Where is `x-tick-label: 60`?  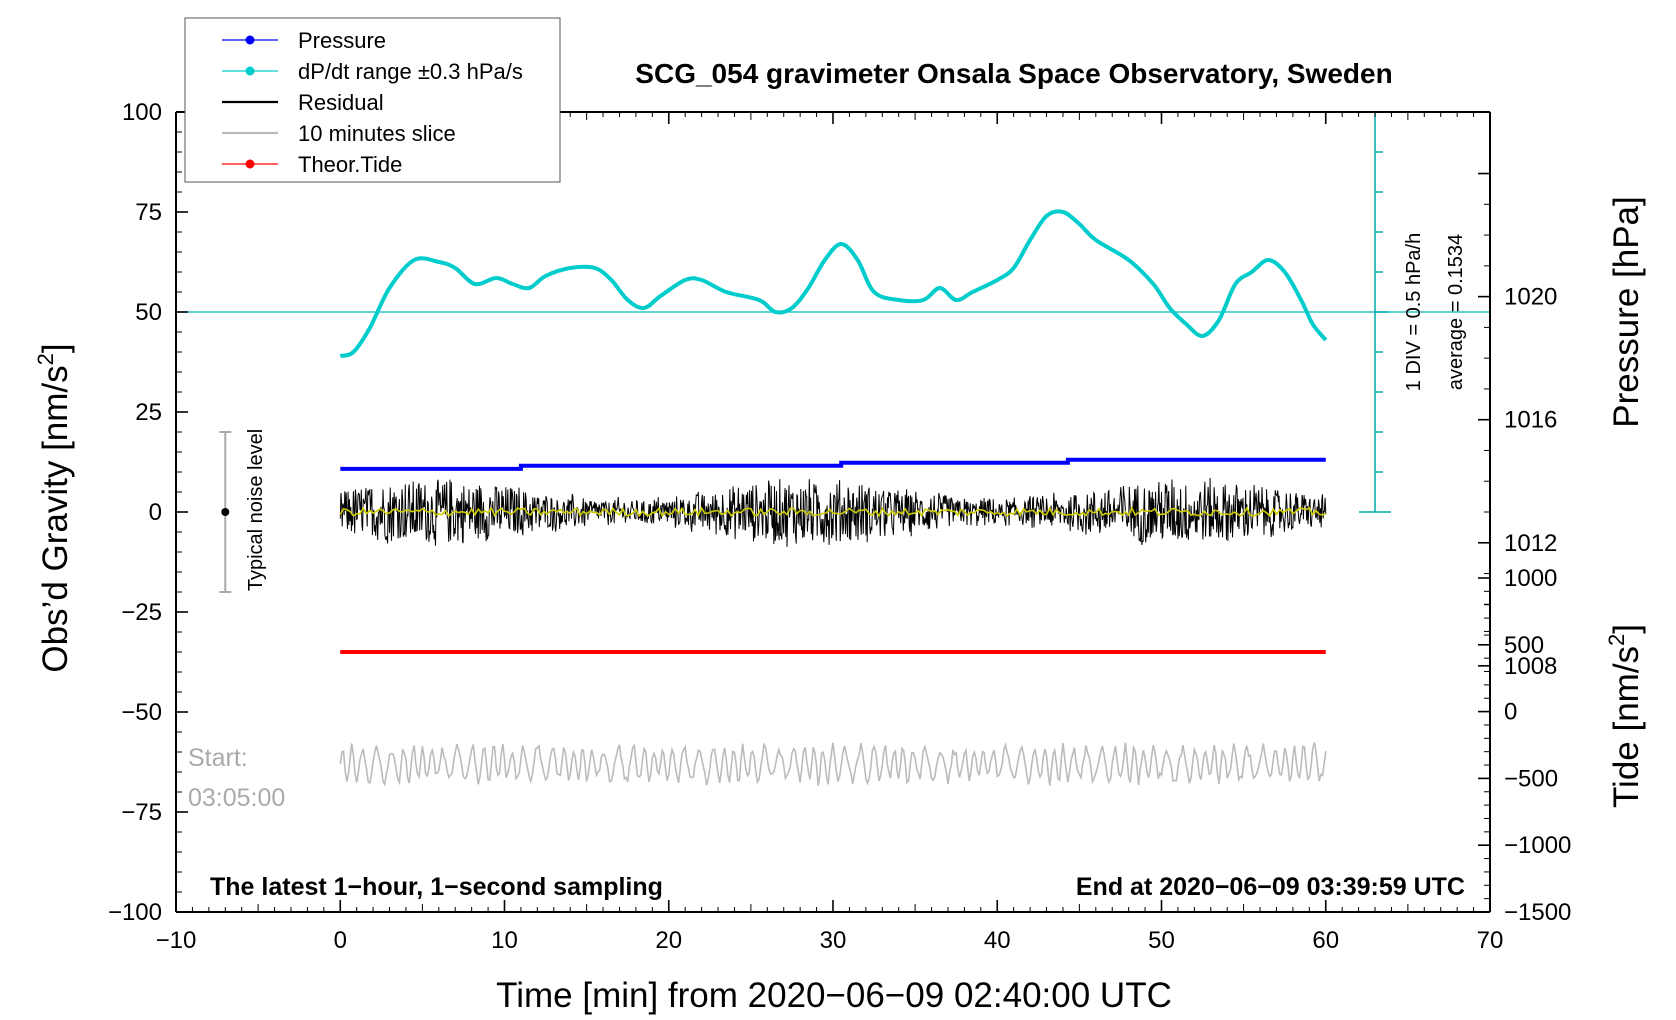 x-tick-label: 60 is located at coordinates (1325, 940).